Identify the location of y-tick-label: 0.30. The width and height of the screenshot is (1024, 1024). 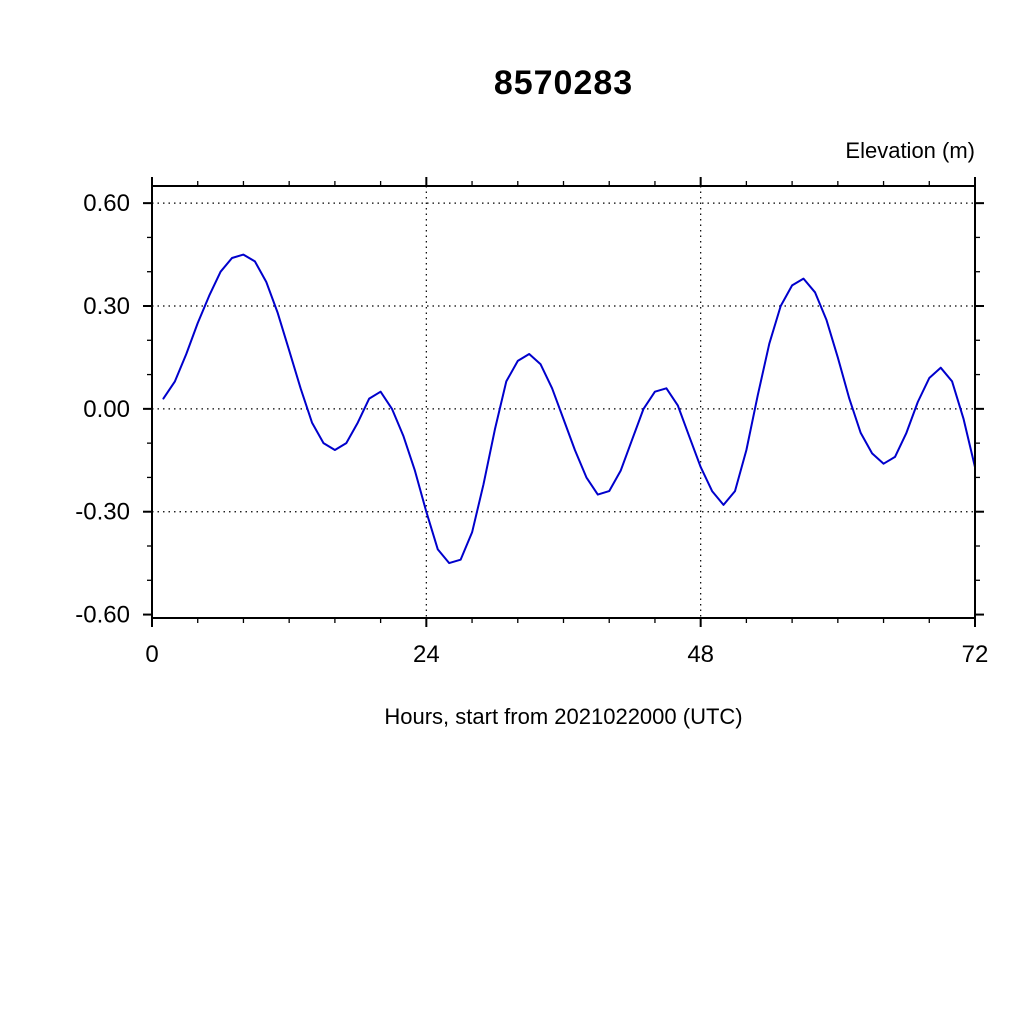
(106, 306).